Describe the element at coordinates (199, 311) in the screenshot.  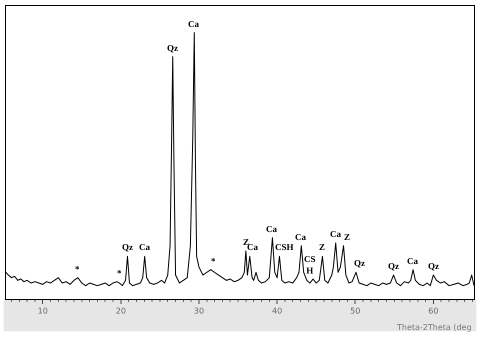
I see `x-tick-label: 30` at that location.